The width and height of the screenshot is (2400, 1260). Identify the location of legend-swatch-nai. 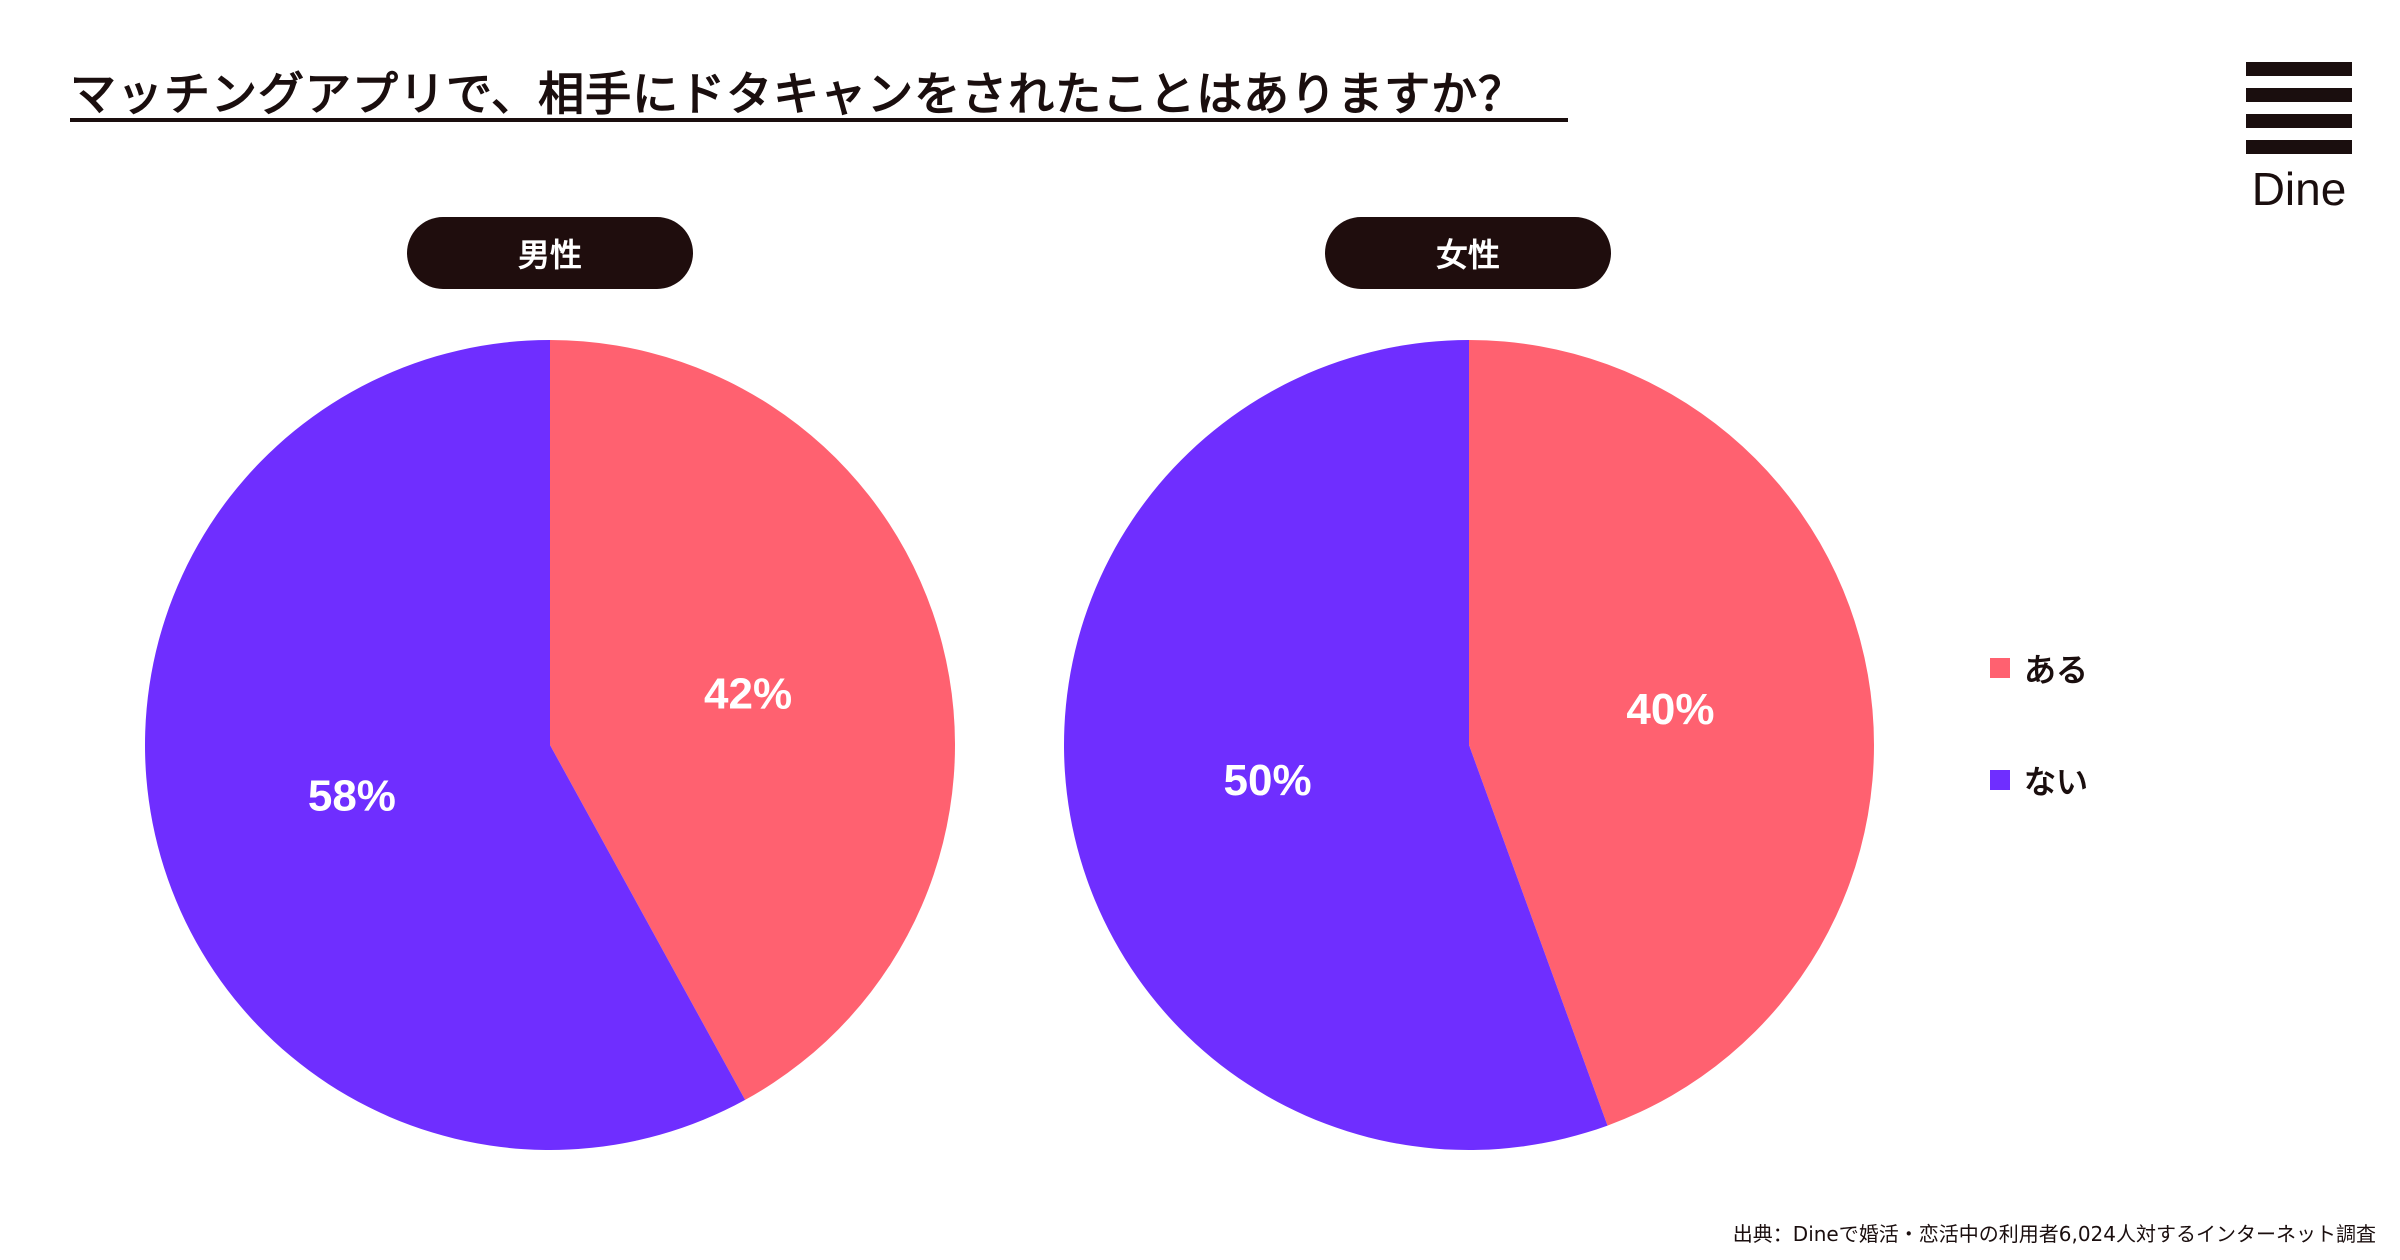
(2000, 780).